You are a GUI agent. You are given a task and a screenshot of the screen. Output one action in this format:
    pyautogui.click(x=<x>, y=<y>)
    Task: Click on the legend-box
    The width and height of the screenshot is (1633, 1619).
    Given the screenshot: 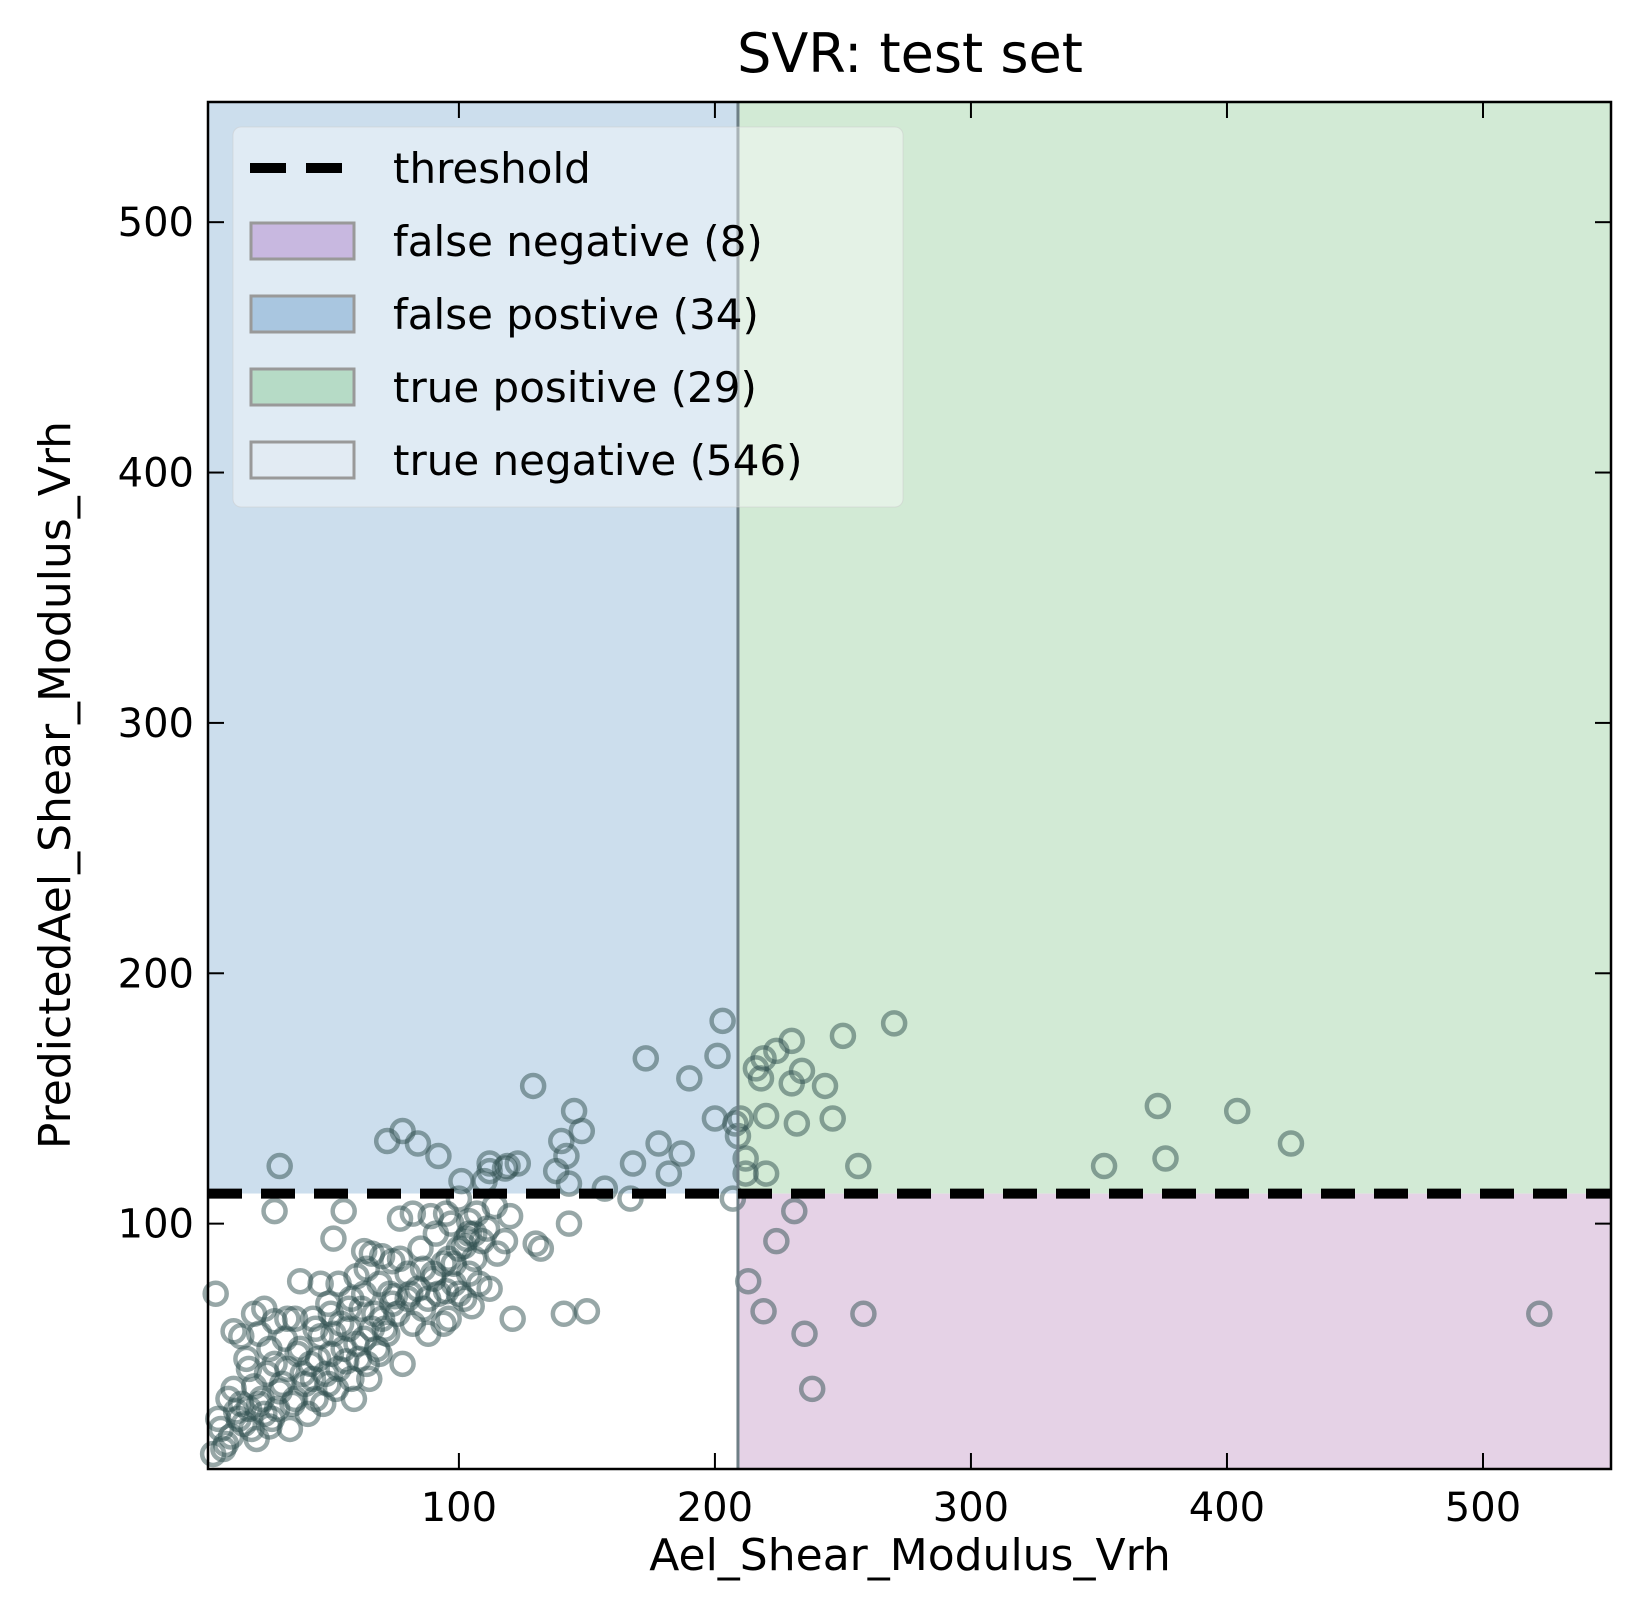 What is the action you would take?
    pyautogui.click(x=568, y=317)
    